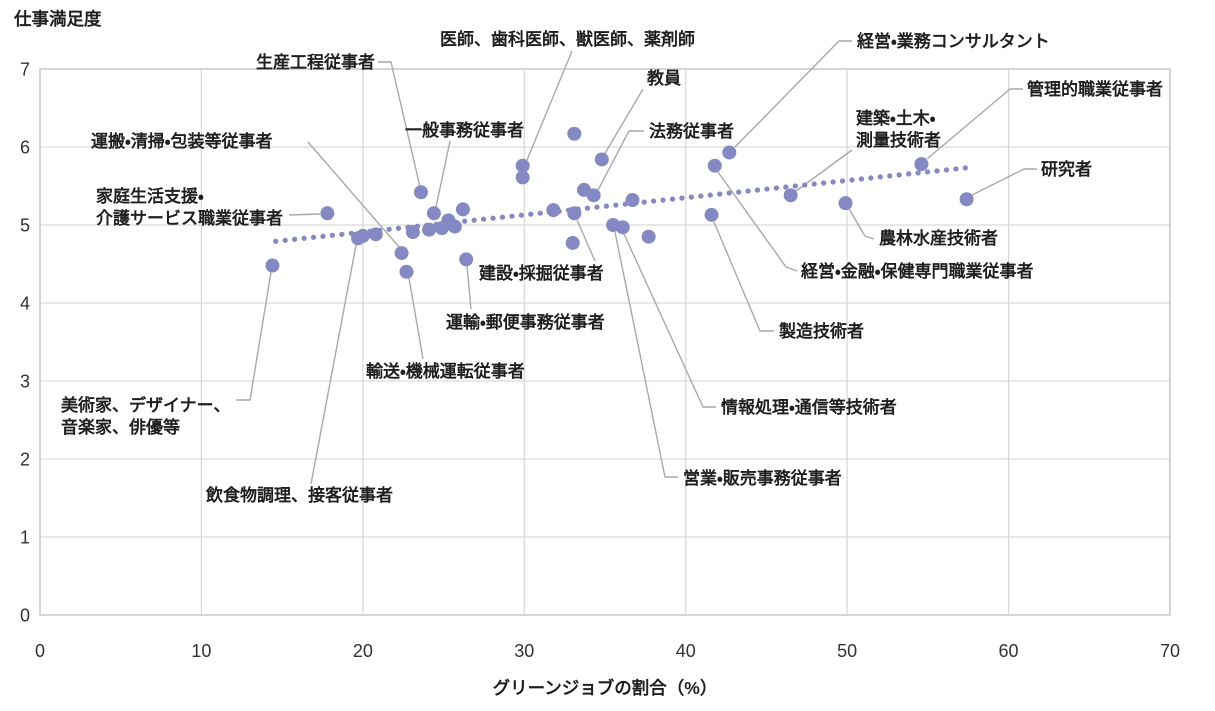 The image size is (1215, 711). Describe the element at coordinates (25, 226) in the screenshot. I see `y-tick-label: 5` at that location.